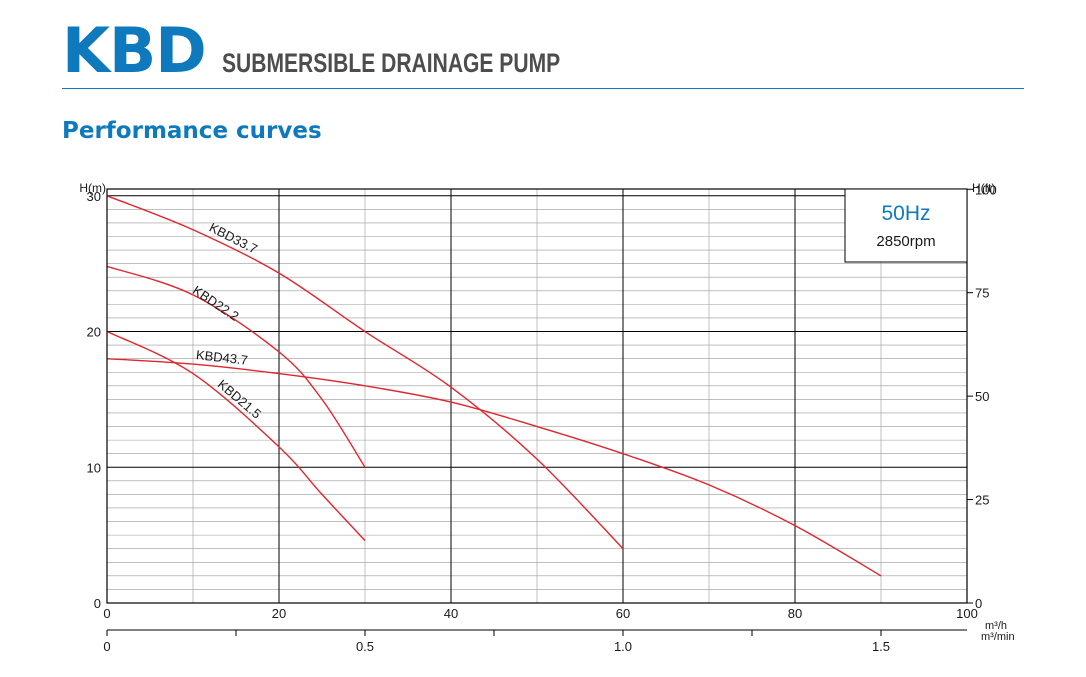  Describe the element at coordinates (94, 196) in the screenshot. I see `y-tick-label: 30` at that location.